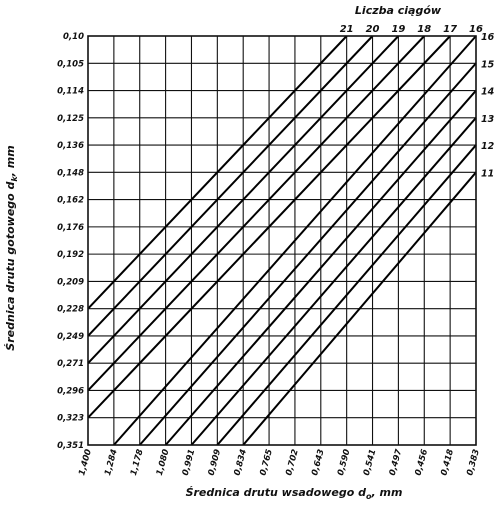 This screenshot has height=508, width=496. Describe the element at coordinates (488, 37) in the screenshot. I see `right-tick-label: 16` at that location.